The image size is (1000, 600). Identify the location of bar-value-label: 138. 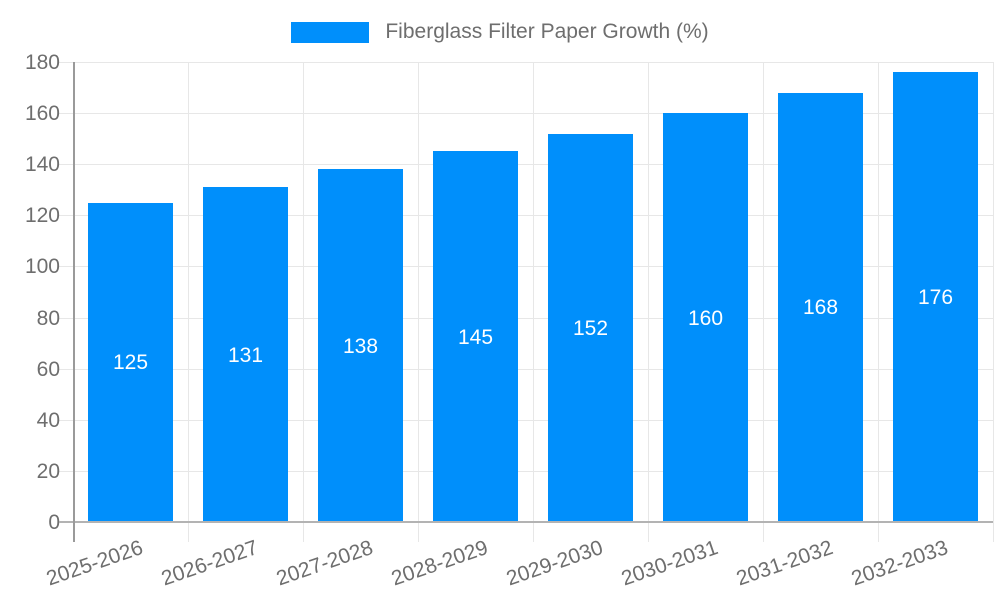
(360, 346).